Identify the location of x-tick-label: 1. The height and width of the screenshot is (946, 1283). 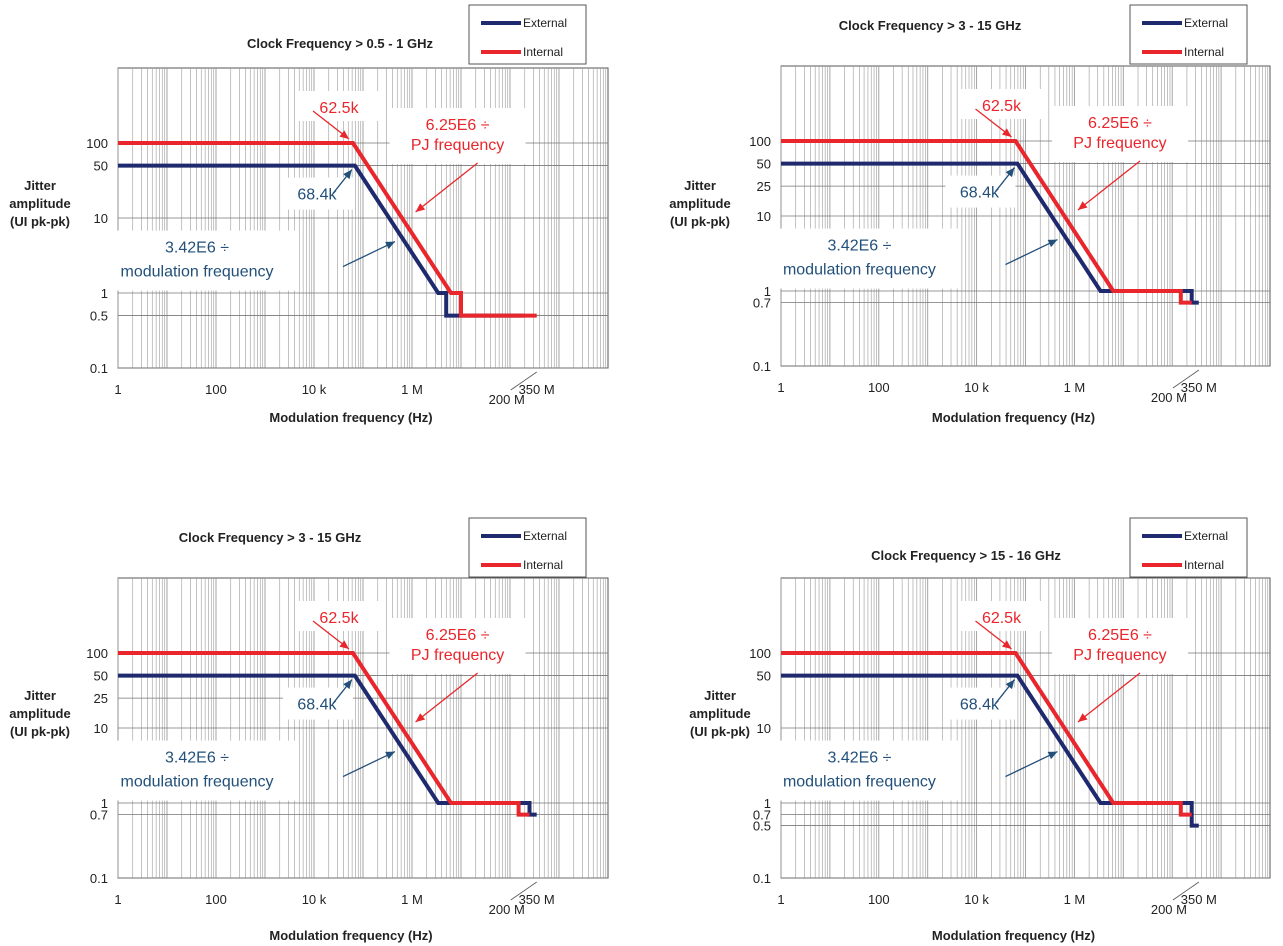
(117, 899).